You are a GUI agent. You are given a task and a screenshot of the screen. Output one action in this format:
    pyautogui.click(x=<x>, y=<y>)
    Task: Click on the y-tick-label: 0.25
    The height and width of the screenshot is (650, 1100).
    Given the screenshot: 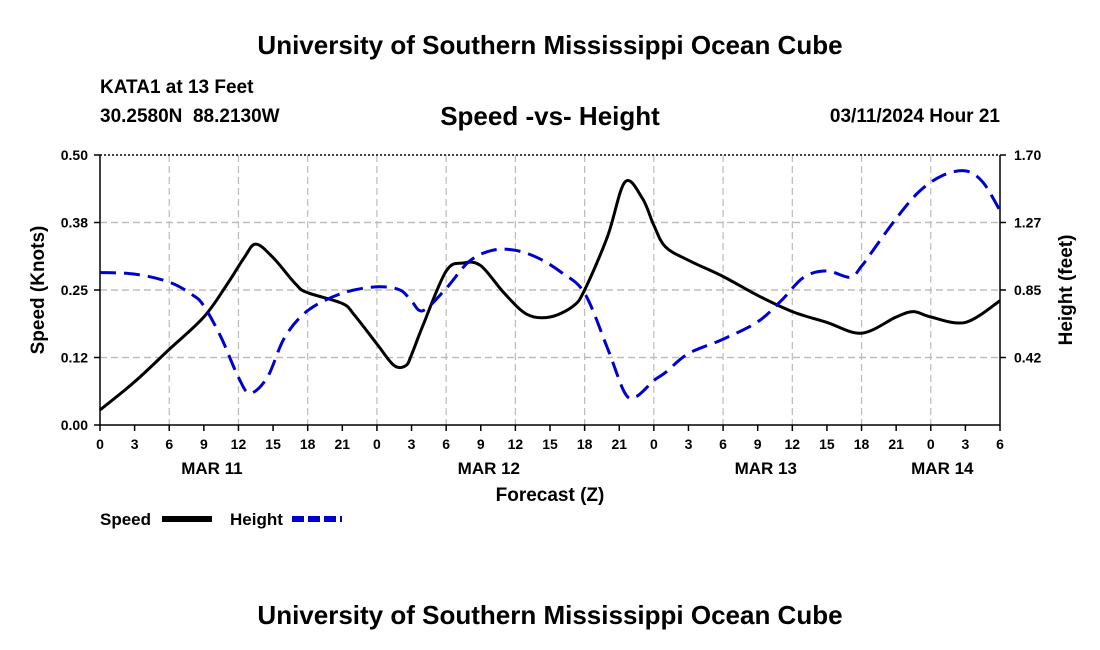 What is the action you would take?
    pyautogui.click(x=74, y=290)
    